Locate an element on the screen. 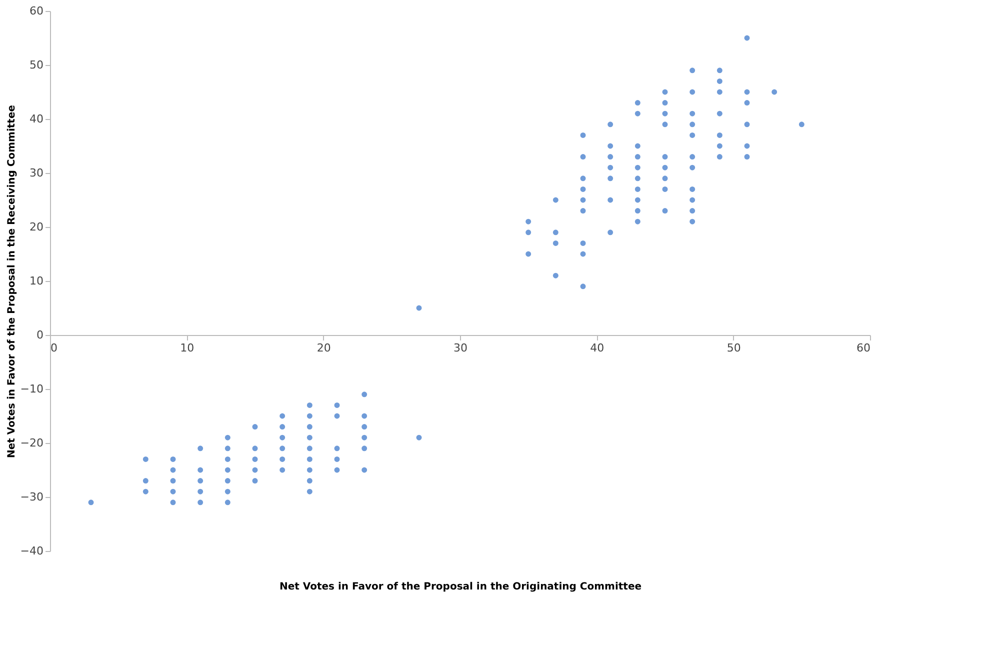  x-axis-title: Net Votes in Favor of the Proposal in the Originating Committee is located at coordinates (460, 587).